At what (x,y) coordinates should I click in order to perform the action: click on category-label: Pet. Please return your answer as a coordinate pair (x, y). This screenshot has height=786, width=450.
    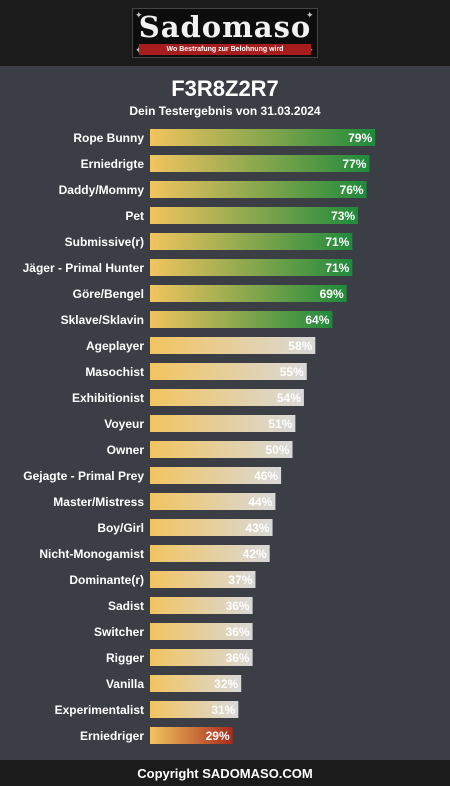
    Looking at the image, I should click on (134, 216).